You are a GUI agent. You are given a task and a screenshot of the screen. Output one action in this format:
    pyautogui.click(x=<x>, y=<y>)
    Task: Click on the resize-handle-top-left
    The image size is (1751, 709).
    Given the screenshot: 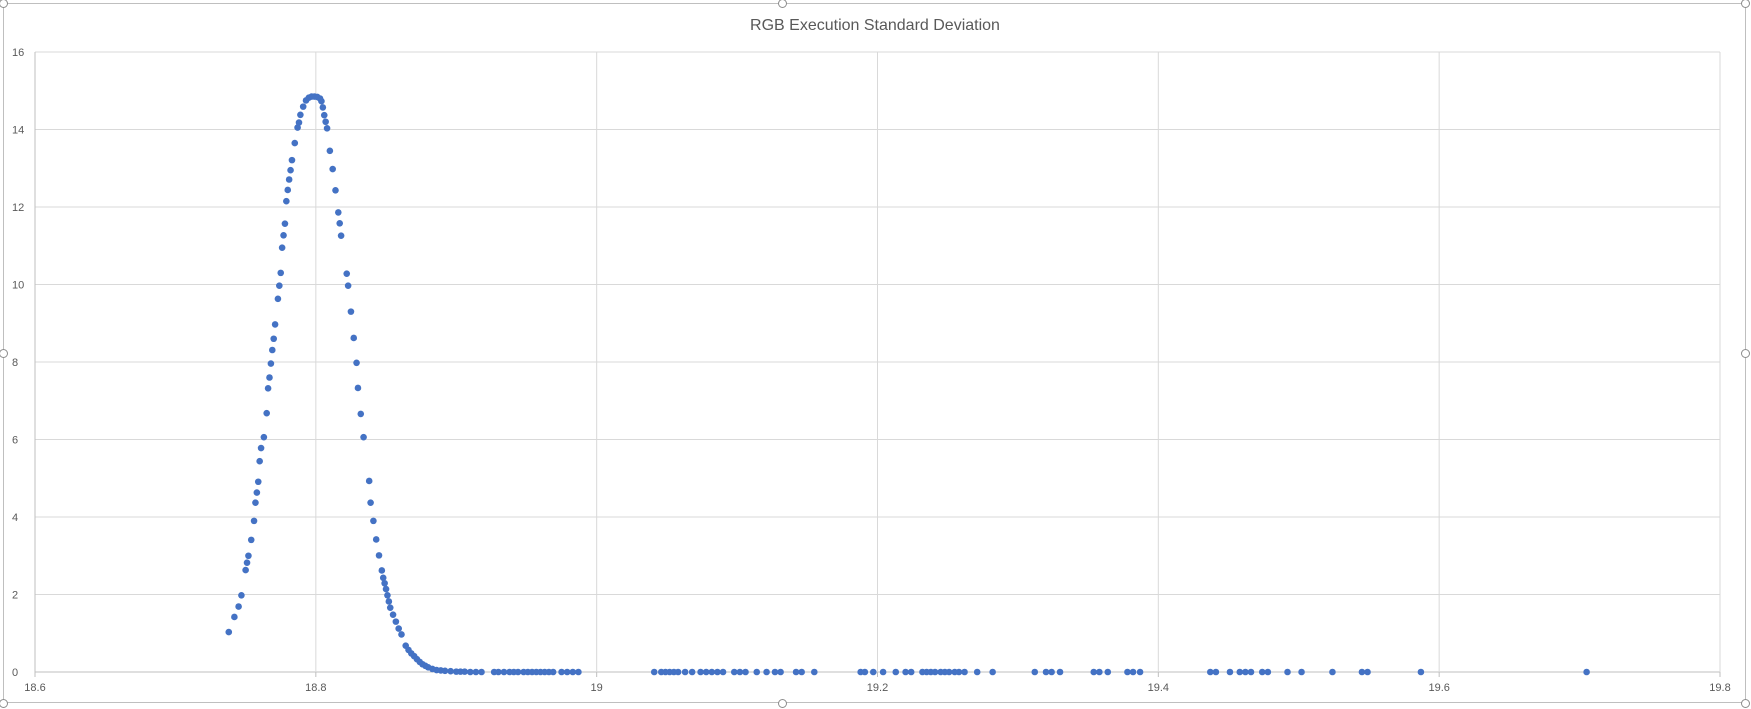 What is the action you would take?
    pyautogui.click(x=4, y=4)
    